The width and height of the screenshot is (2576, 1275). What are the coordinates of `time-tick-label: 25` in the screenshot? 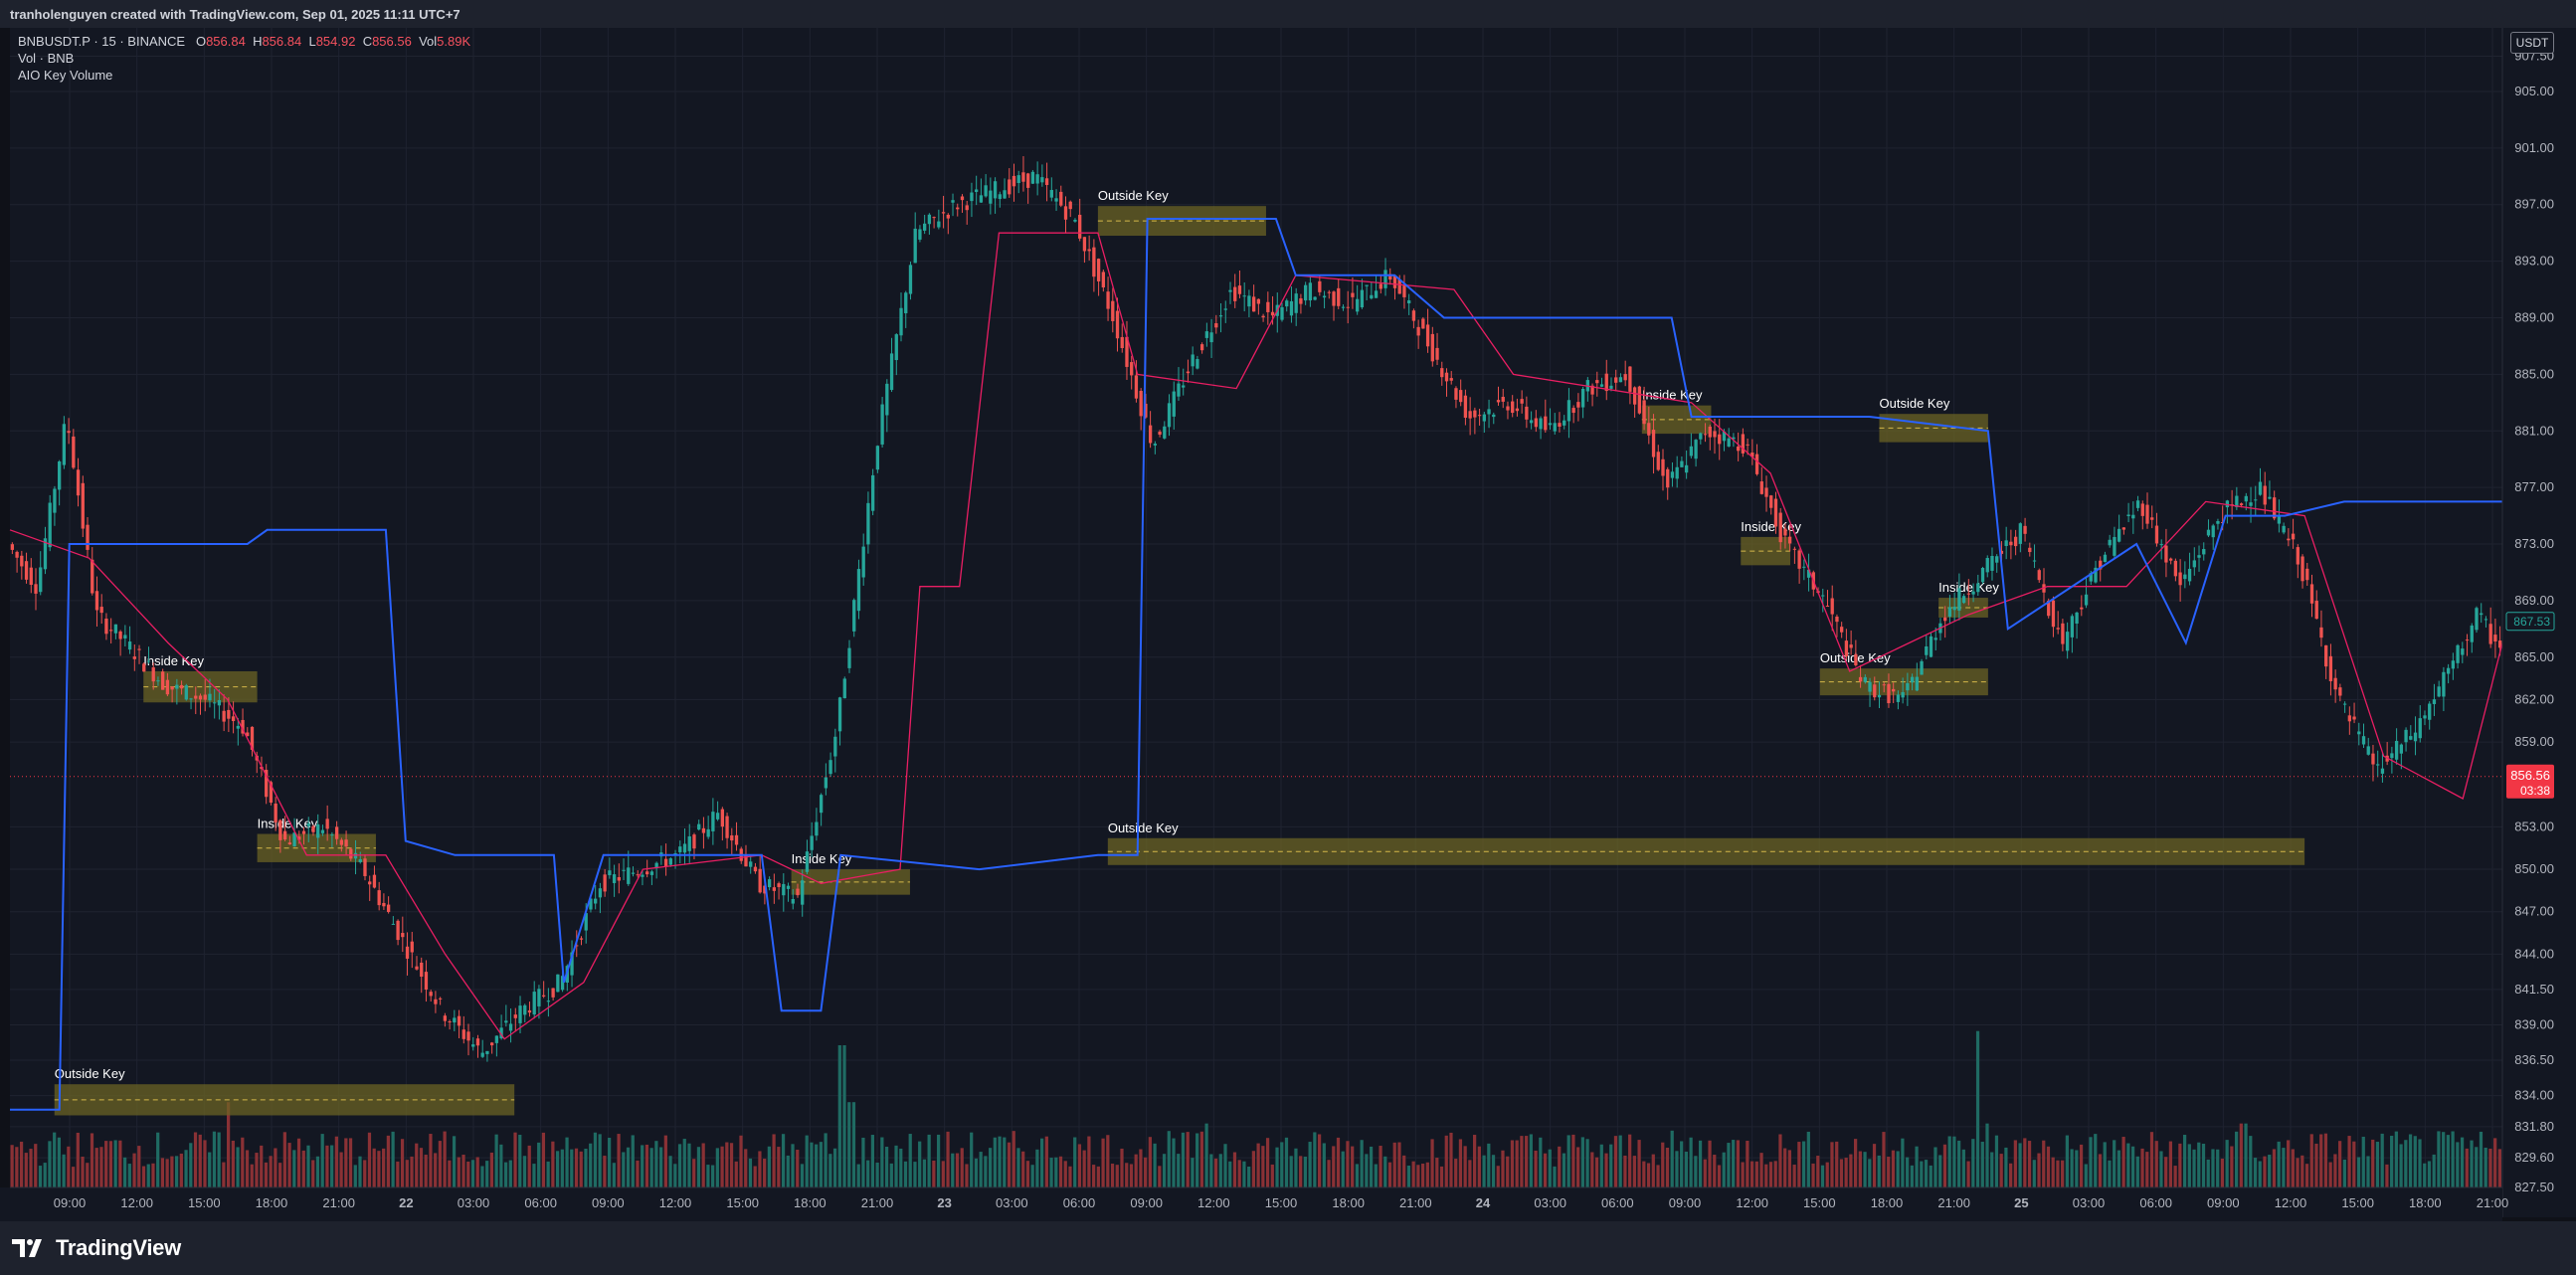 It's located at (2021, 1202).